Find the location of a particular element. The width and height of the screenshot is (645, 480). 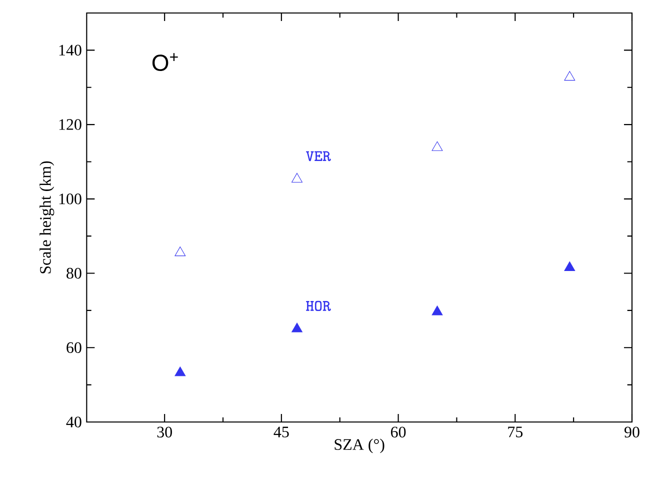

series-label: VER is located at coordinates (318, 156).